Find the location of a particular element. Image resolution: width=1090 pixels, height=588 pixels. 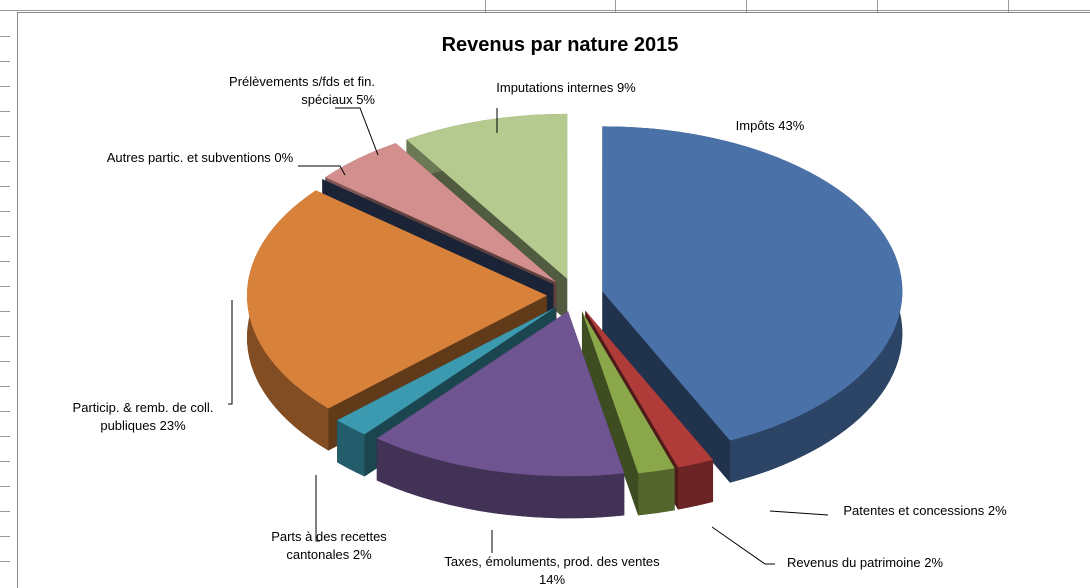

label-value: 0% is located at coordinates (284, 157).